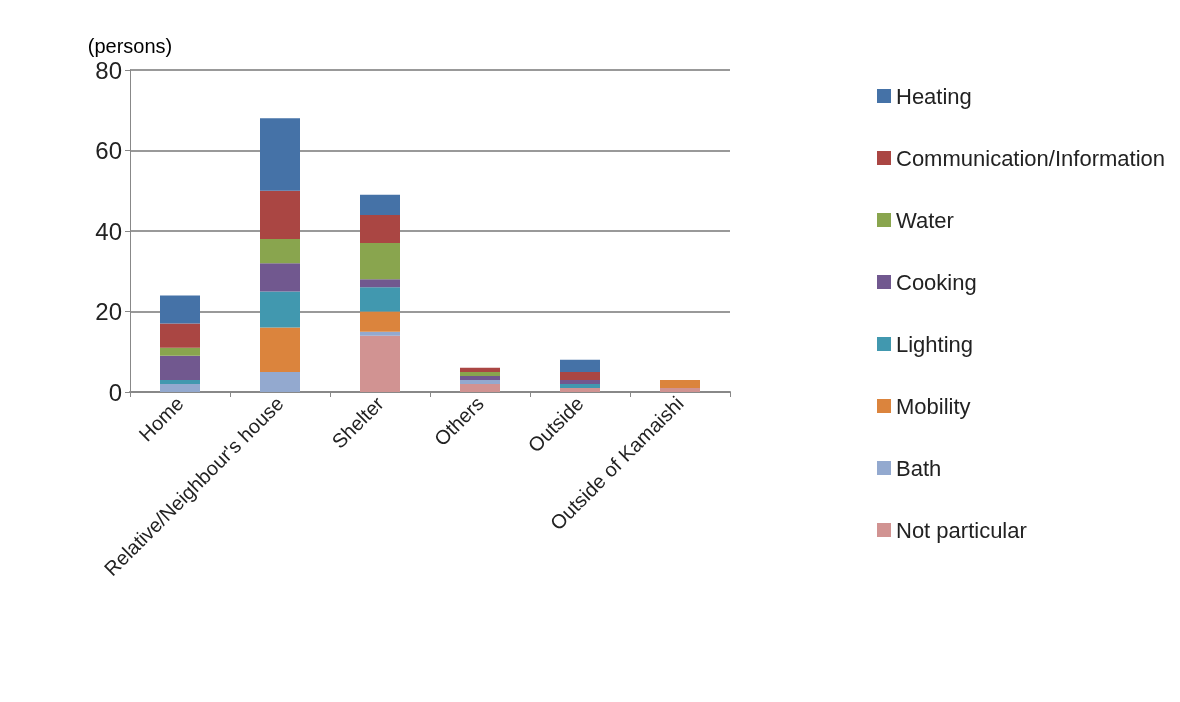  I want to click on y-tick-label: 0, so click(115, 392).